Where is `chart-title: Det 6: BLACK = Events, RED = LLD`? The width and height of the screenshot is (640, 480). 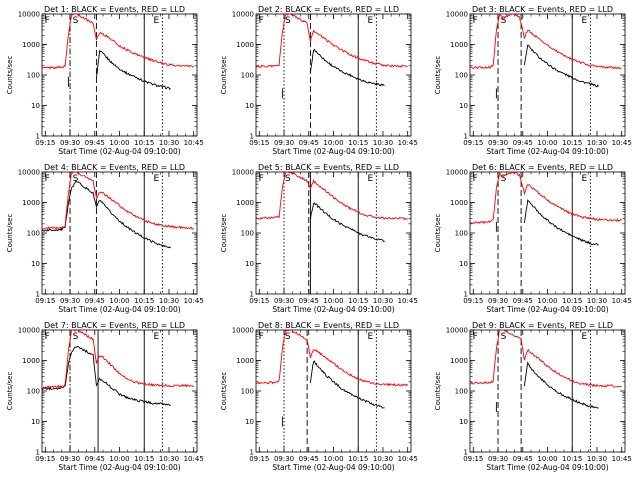 chart-title: Det 6: BLACK = Events, RED = LLD is located at coordinates (542, 167).